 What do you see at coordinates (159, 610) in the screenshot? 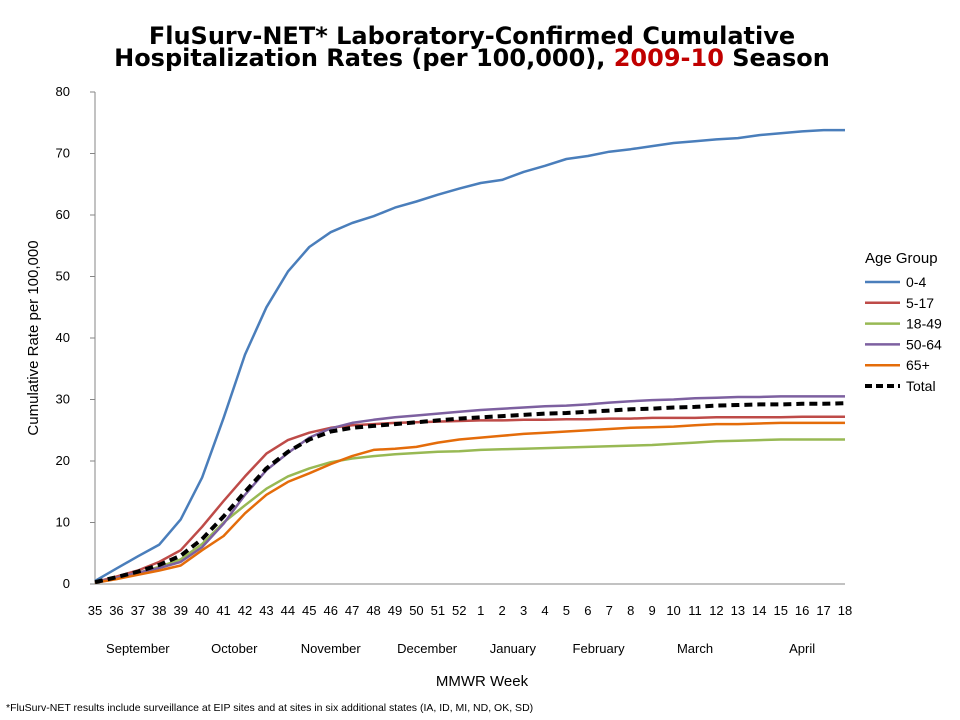
I see `x-tick-label: 38` at bounding box center [159, 610].